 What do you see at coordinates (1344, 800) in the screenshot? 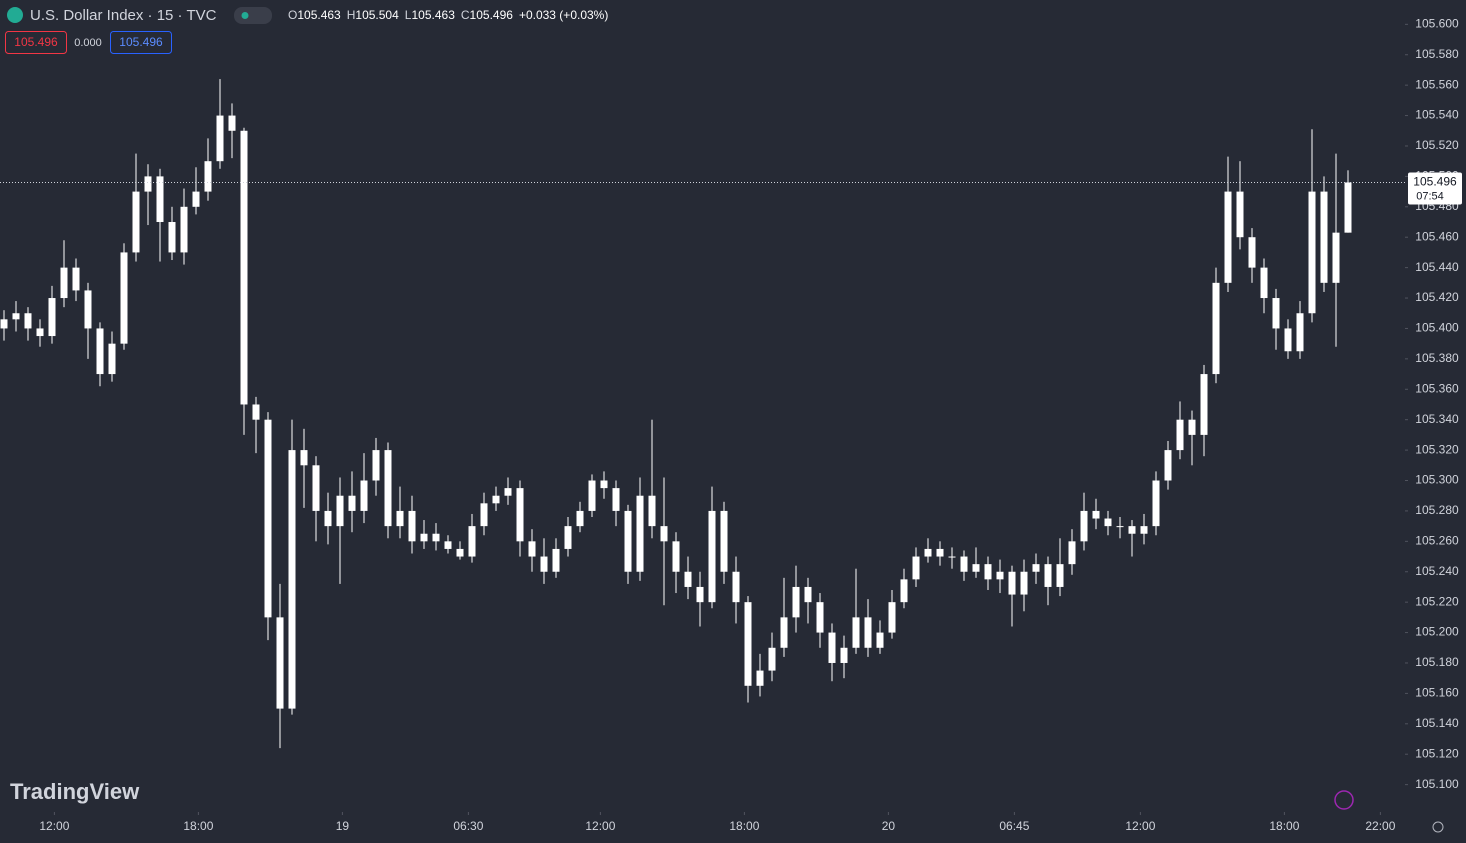
I see `alert-icon` at bounding box center [1344, 800].